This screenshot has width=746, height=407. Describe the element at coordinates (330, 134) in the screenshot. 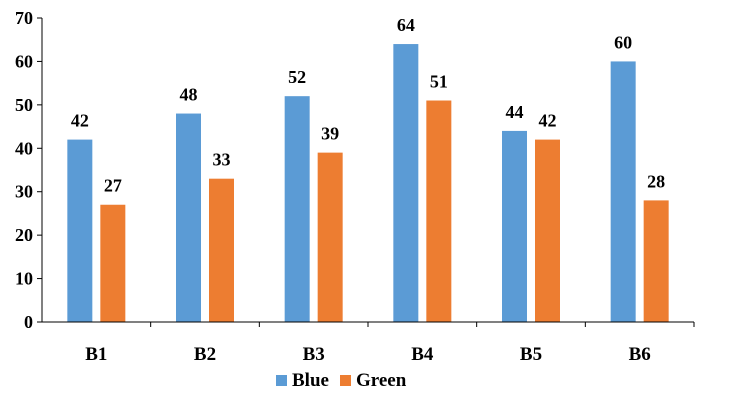

I see `data-label-green-b3: 39` at that location.